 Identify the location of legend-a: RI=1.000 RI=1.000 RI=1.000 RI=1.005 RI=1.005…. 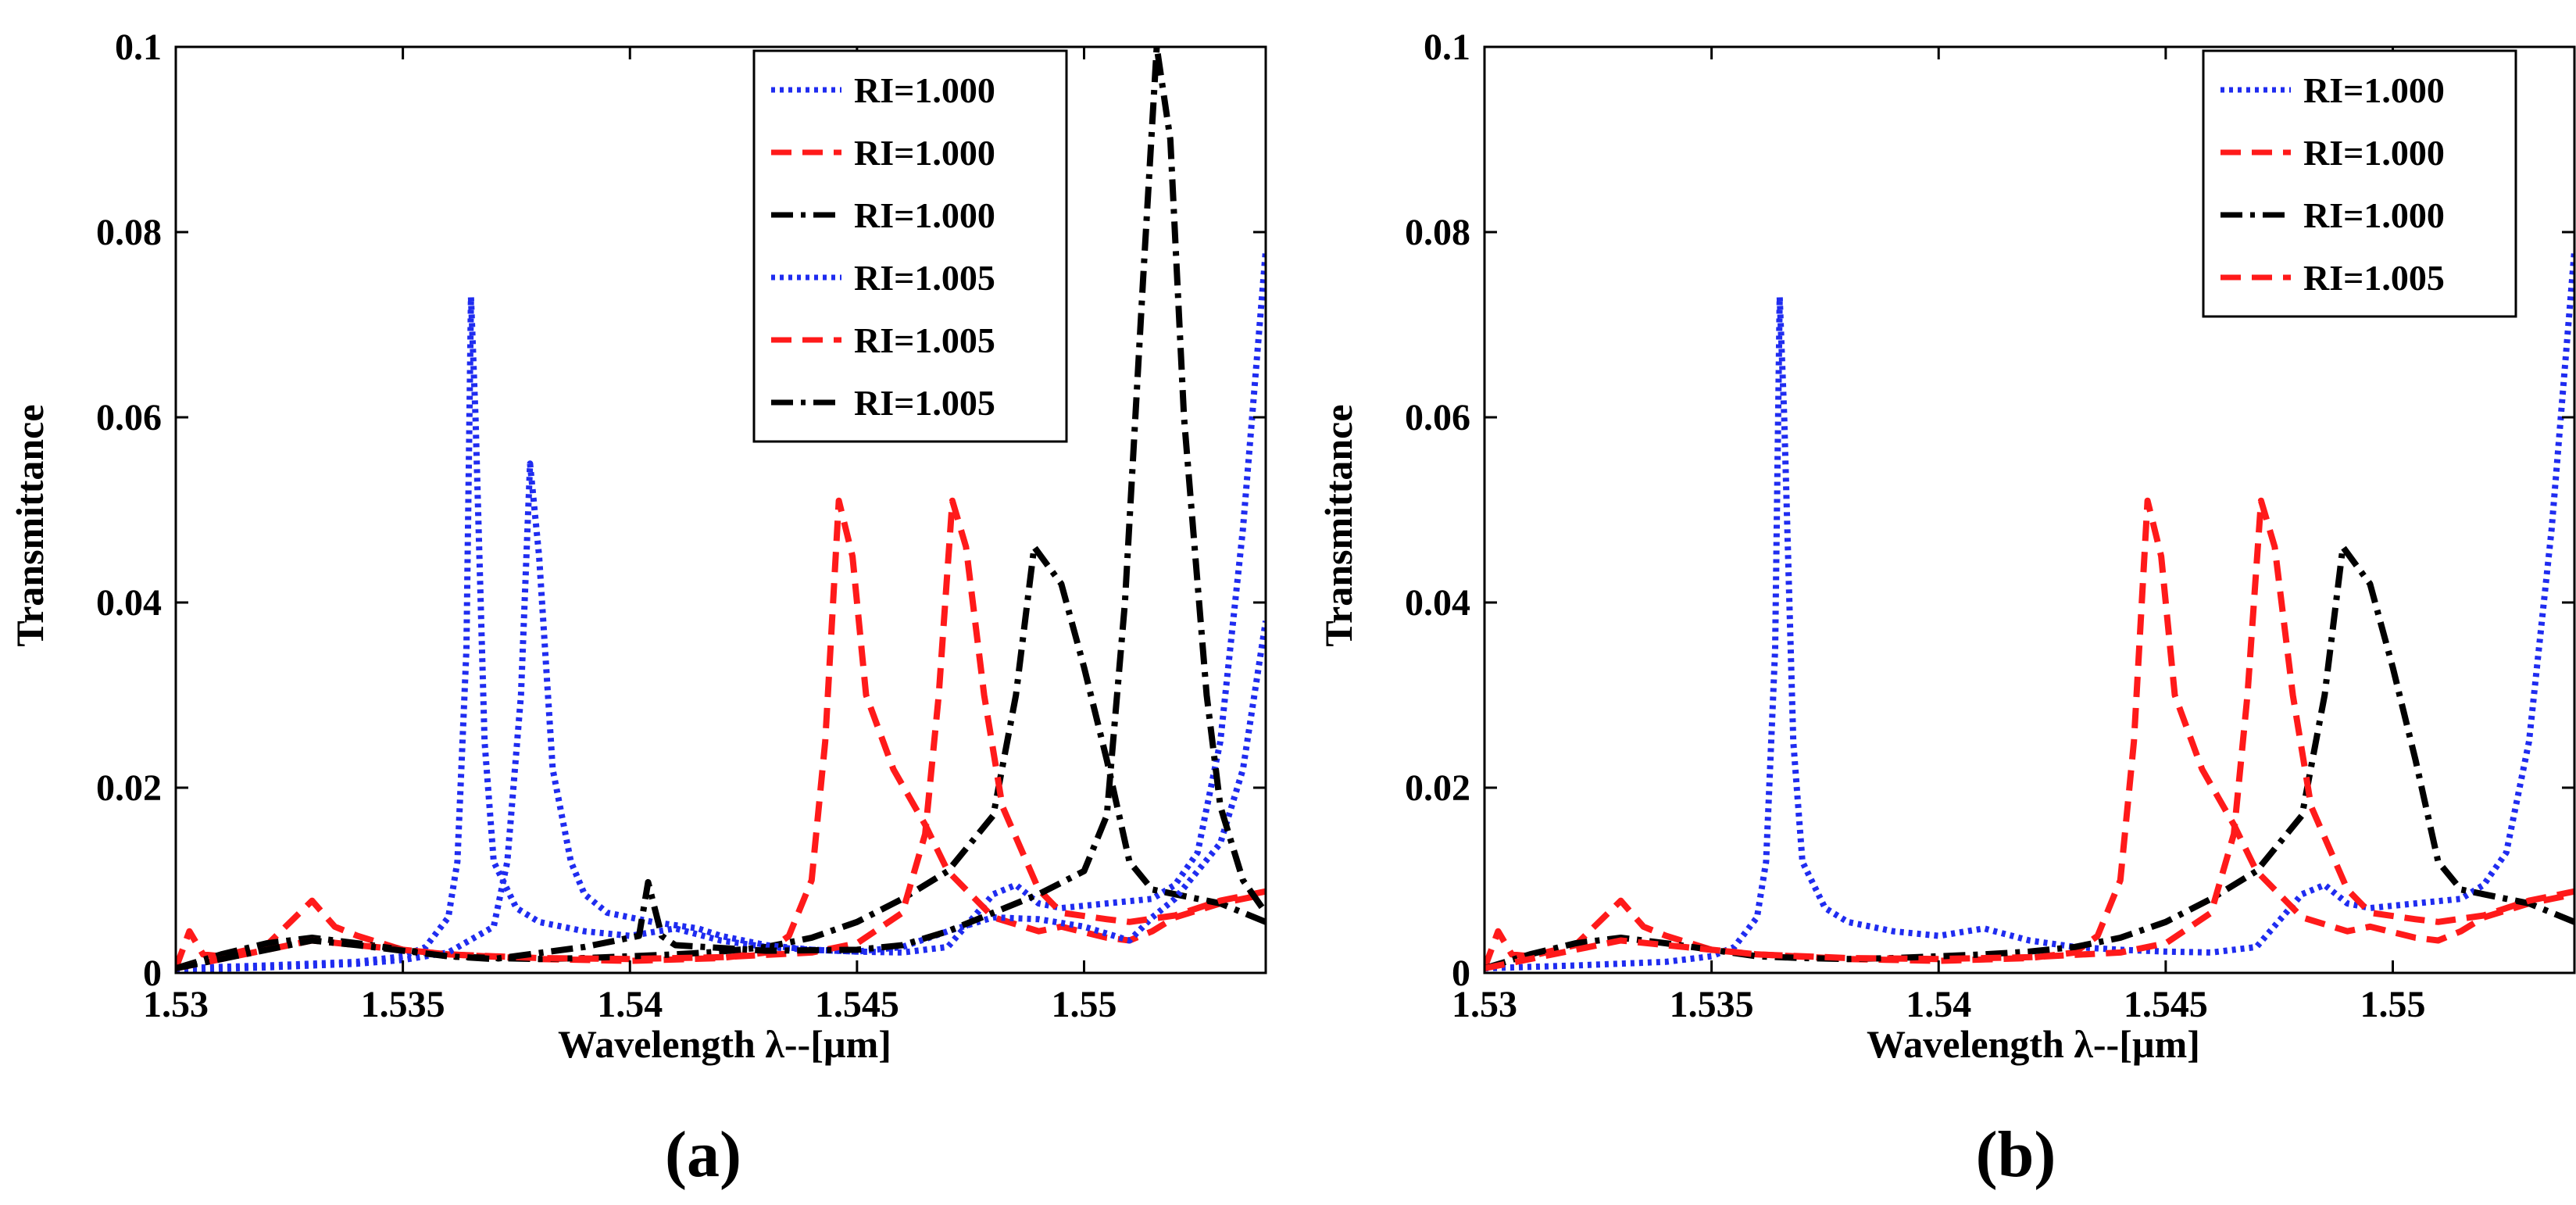
(910, 246).